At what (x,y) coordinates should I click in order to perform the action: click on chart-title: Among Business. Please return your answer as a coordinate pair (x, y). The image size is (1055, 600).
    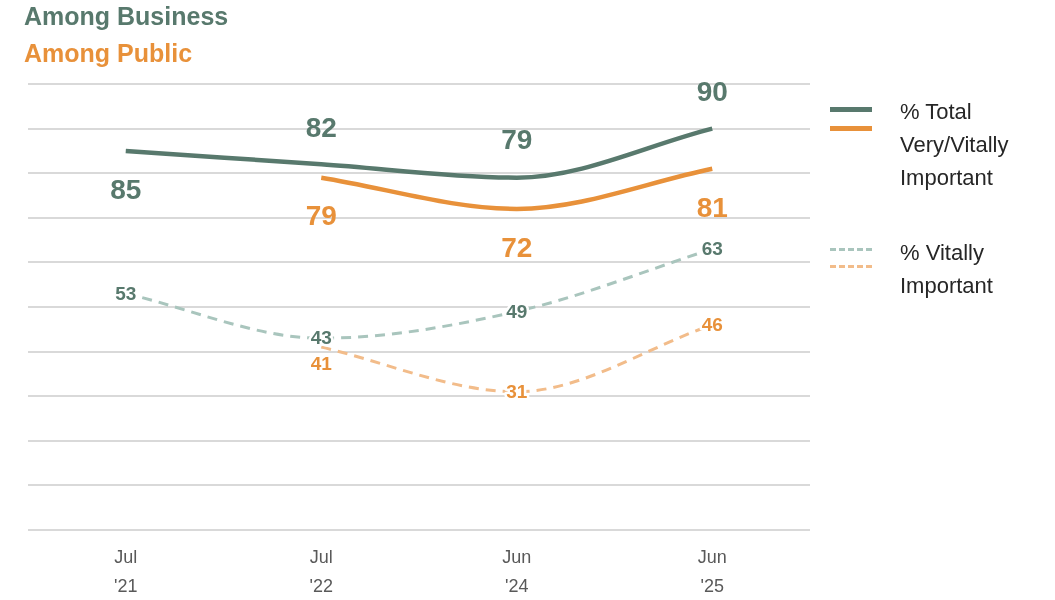
    Looking at the image, I should click on (126, 16).